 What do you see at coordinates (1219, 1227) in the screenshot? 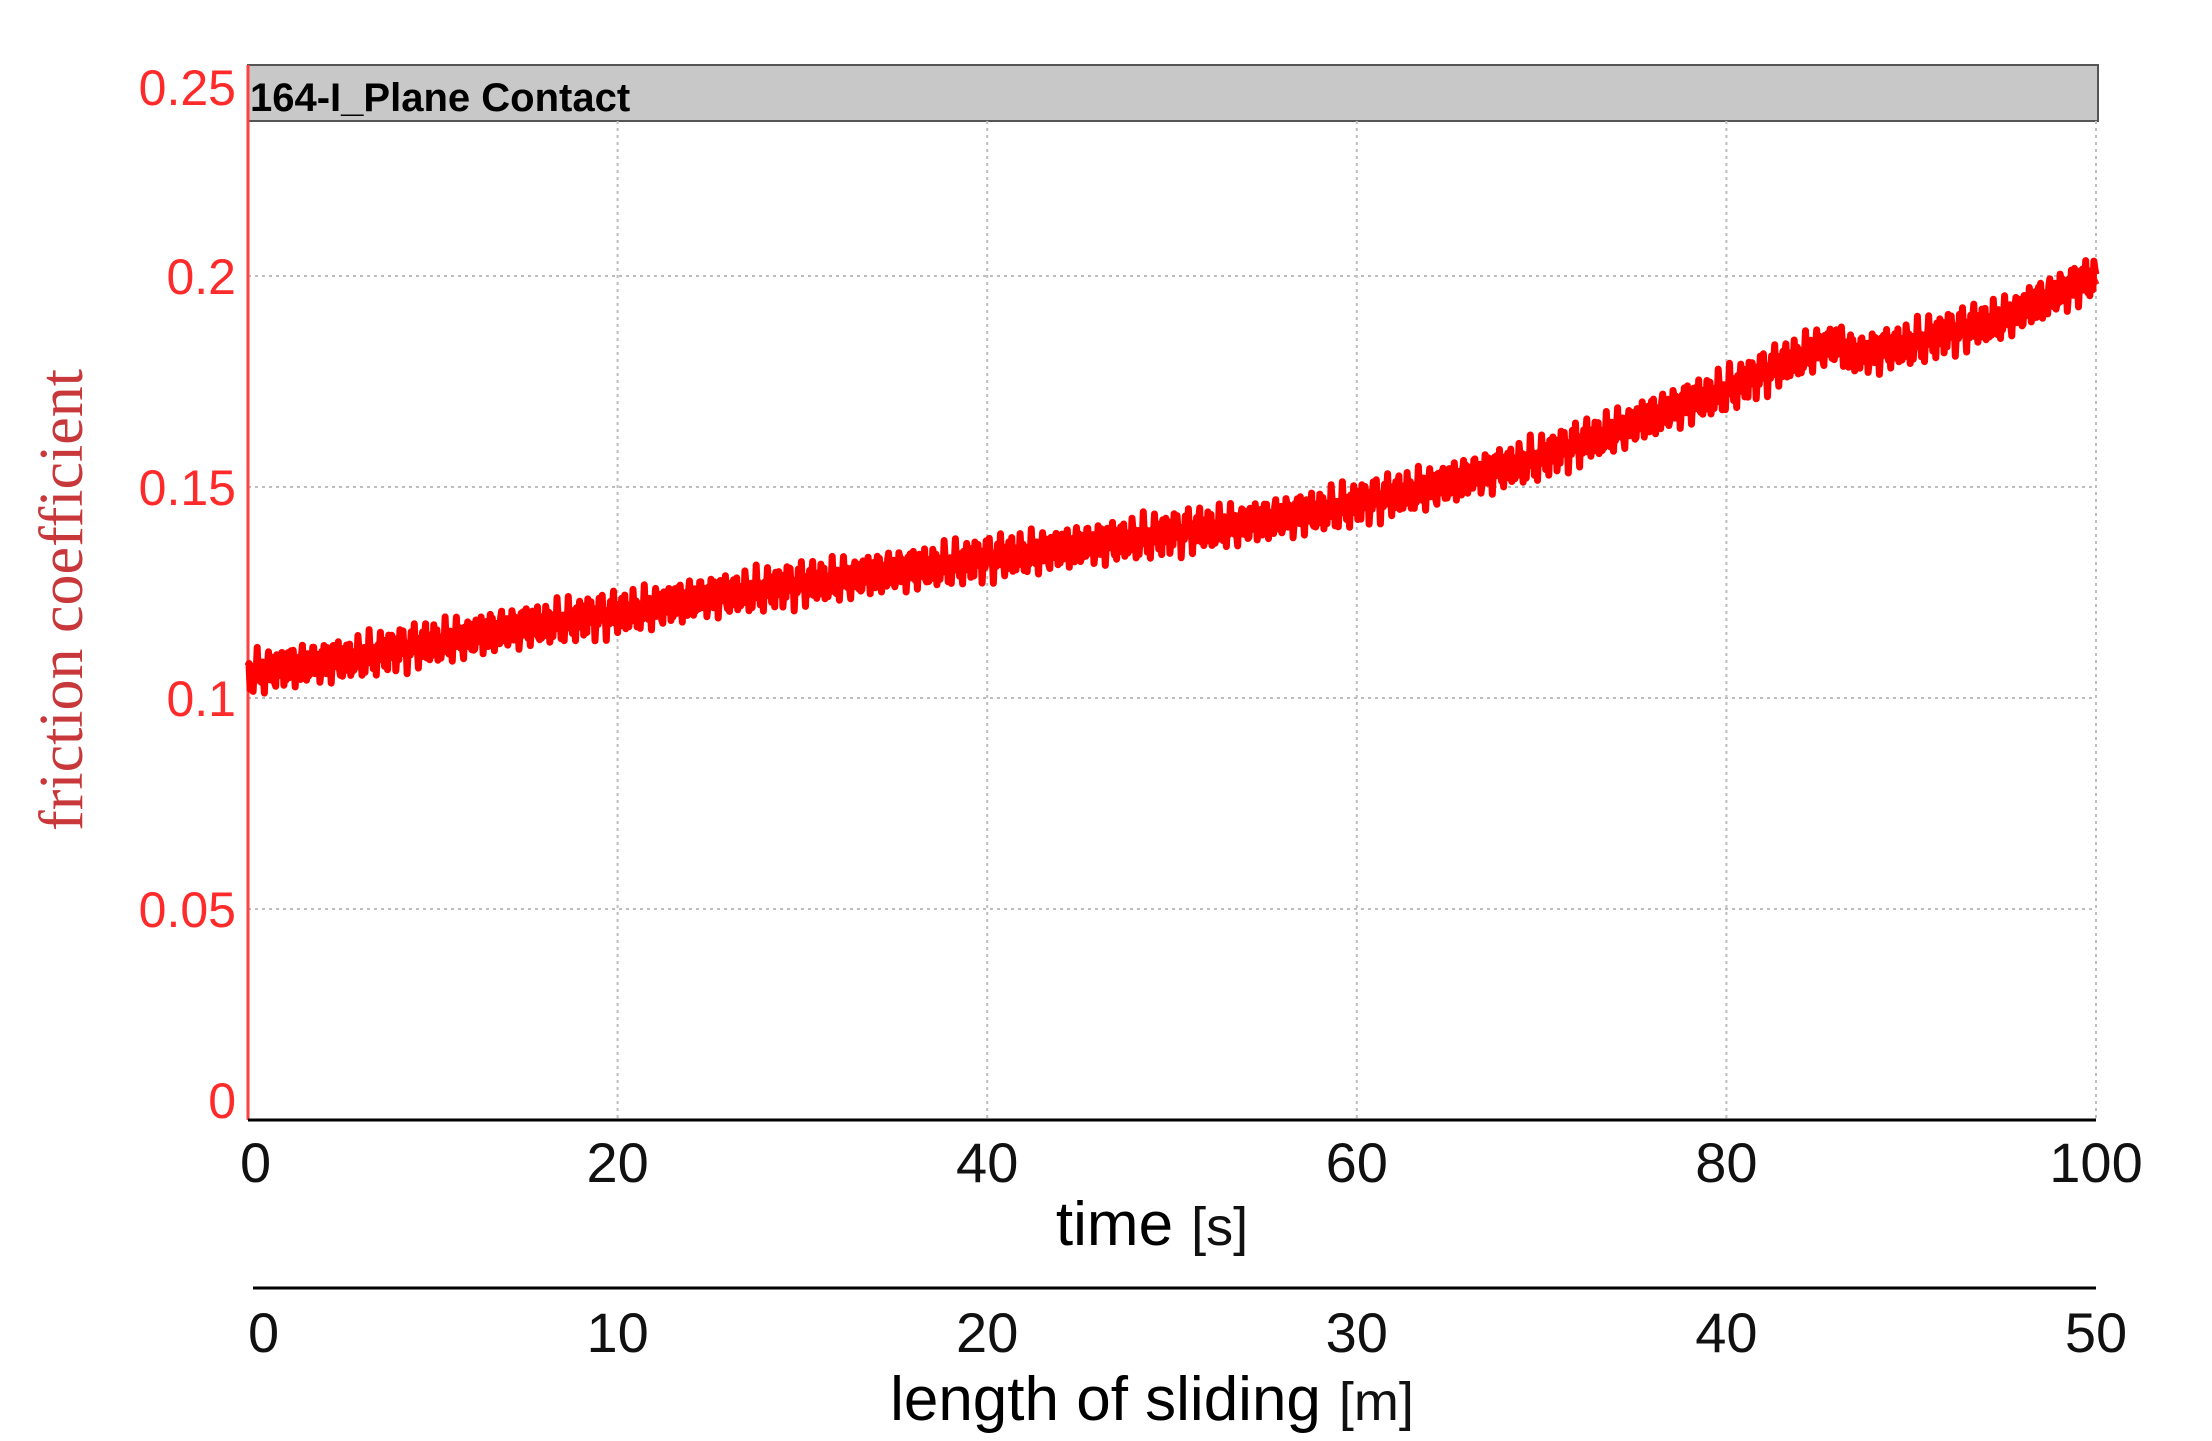
I see `x-axis-label-unit: [s]` at bounding box center [1219, 1227].